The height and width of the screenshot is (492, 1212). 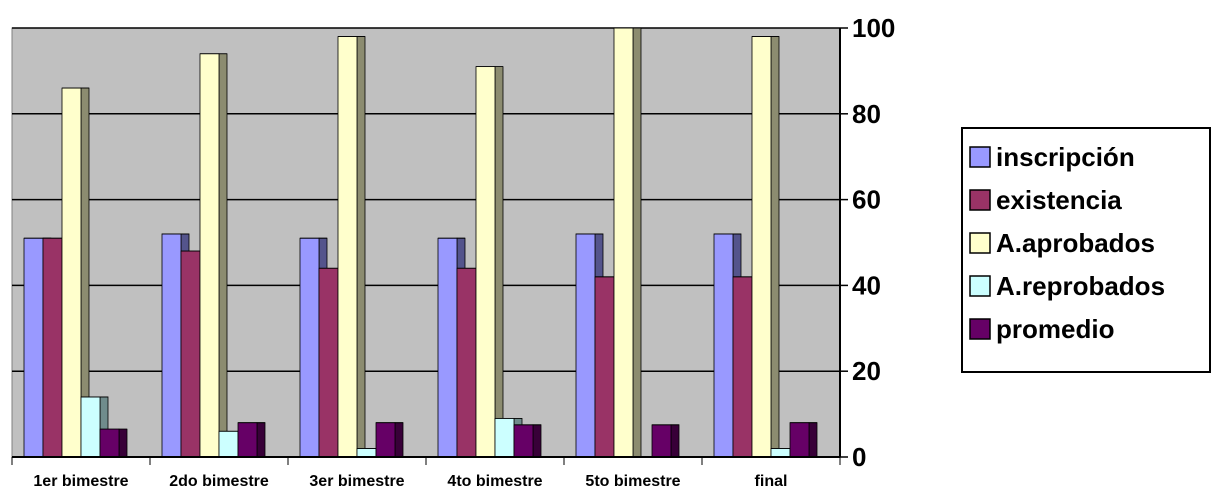 What do you see at coordinates (866, 285) in the screenshot?
I see `y-tick-label: 40` at bounding box center [866, 285].